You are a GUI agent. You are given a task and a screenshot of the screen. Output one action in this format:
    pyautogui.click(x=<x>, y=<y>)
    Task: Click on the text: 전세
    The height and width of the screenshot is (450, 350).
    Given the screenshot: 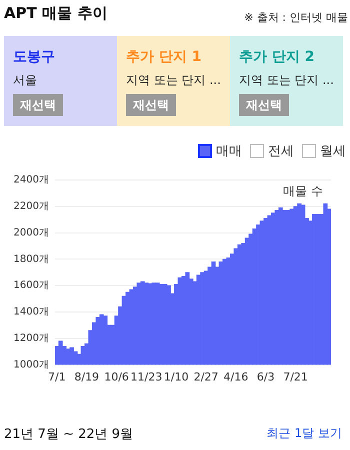 What is the action you would take?
    pyautogui.click(x=281, y=151)
    